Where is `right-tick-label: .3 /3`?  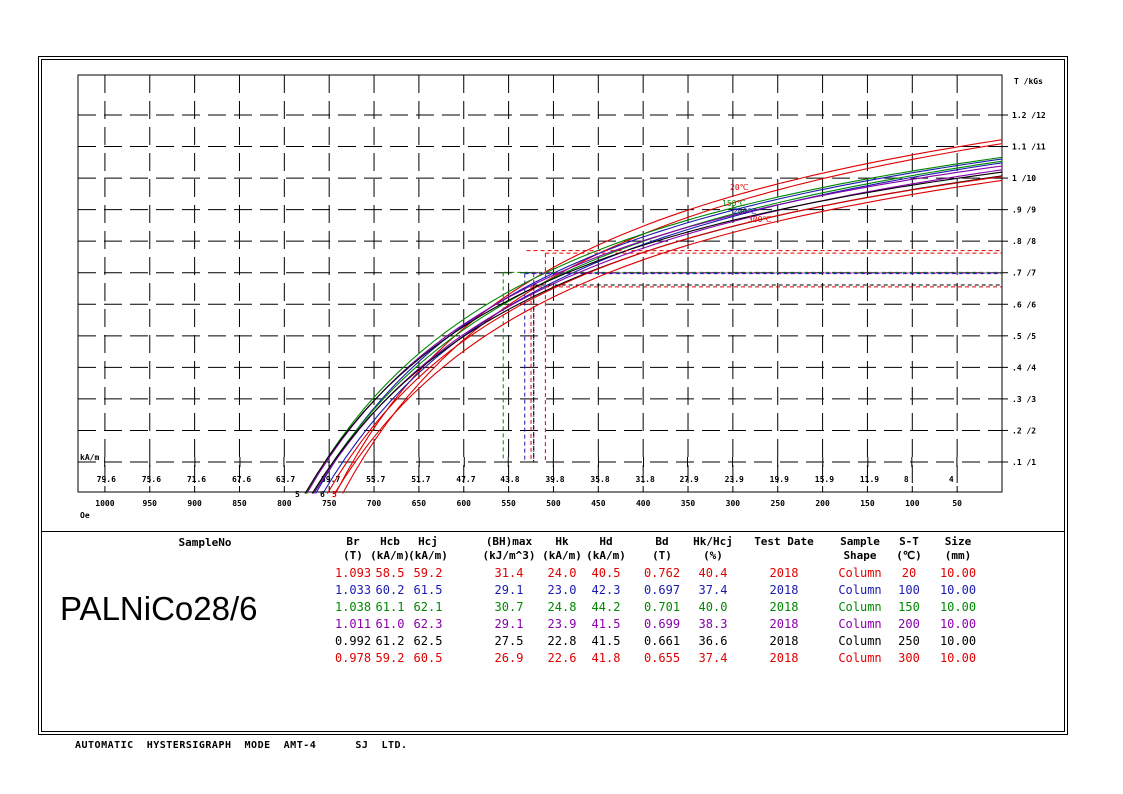 right-tick-label: .3 /3 is located at coordinates (1024, 399).